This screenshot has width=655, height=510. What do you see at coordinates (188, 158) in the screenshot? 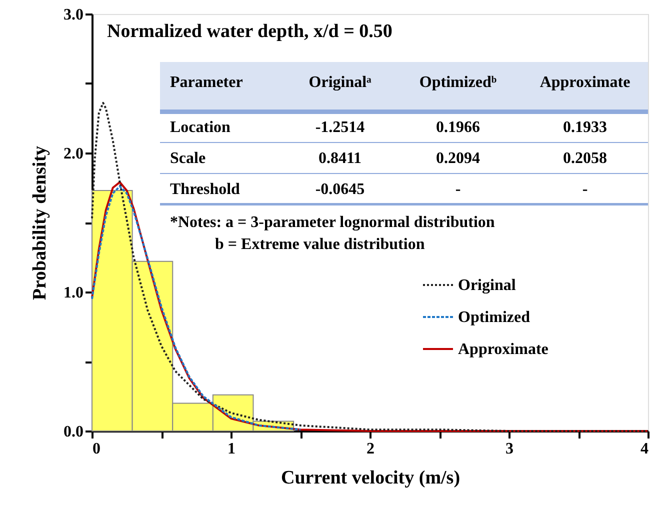
I see `annotation: Scale` at bounding box center [188, 158].